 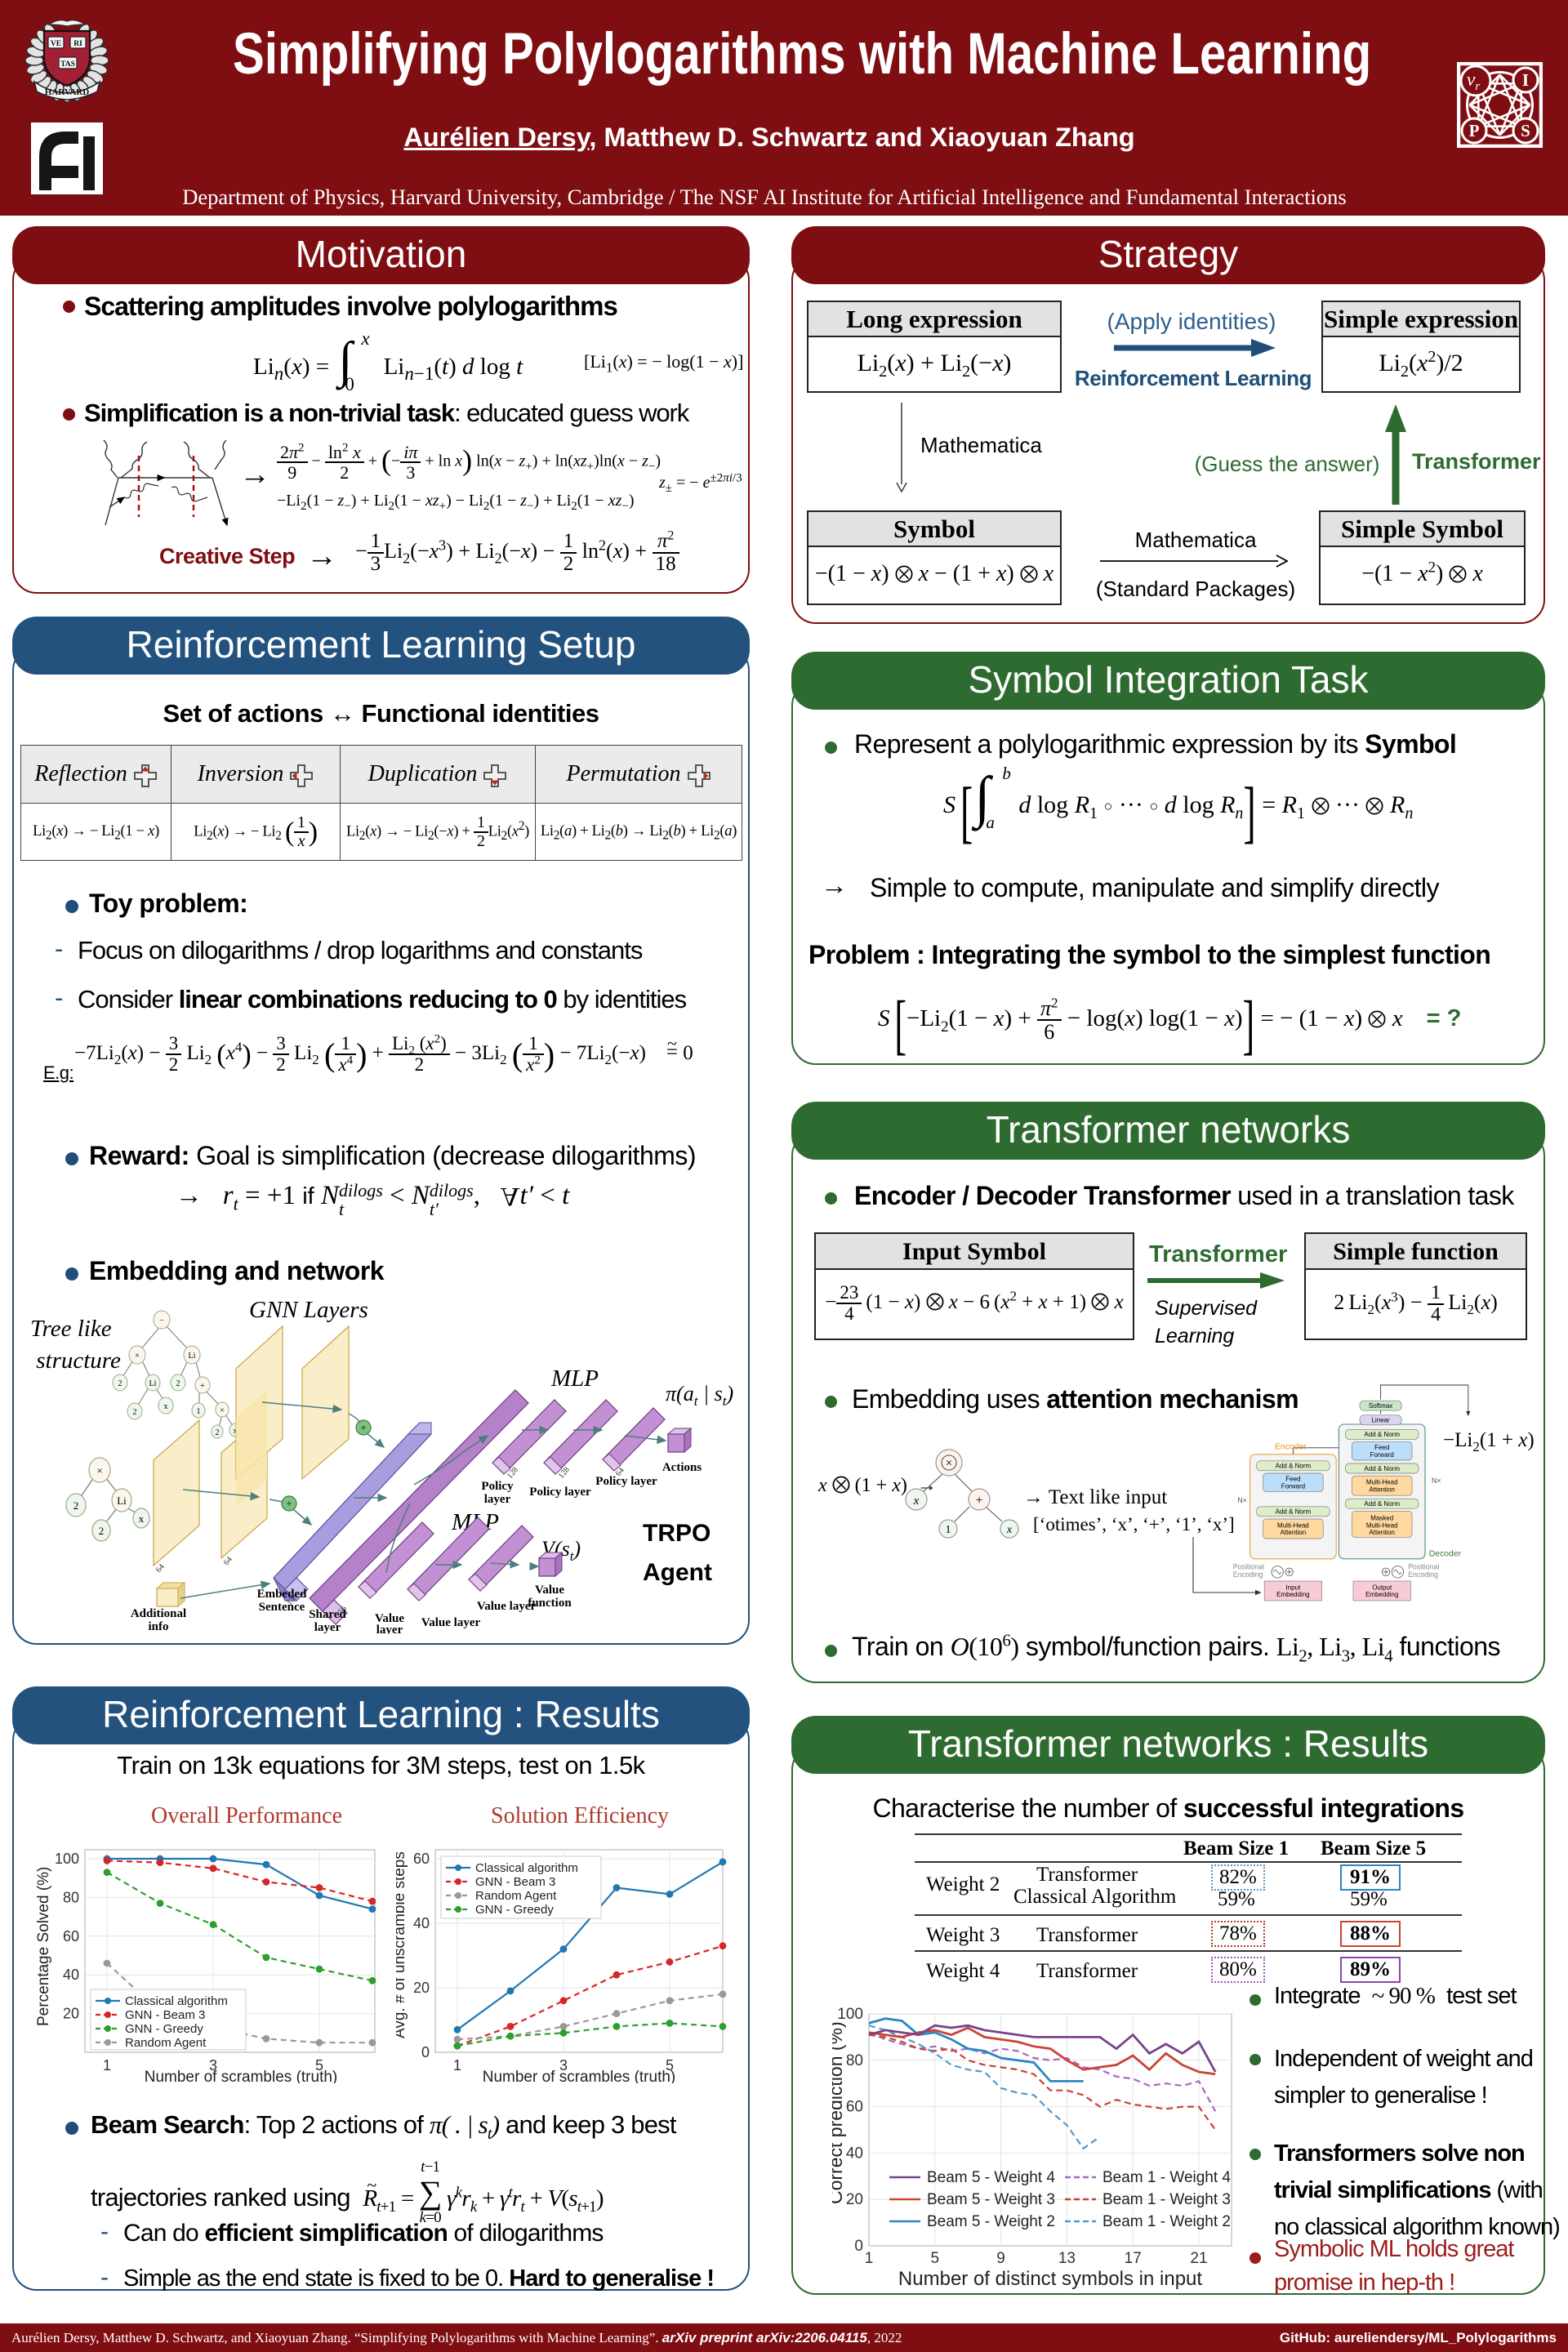 What do you see at coordinates (563, 2065) in the screenshot?
I see `svg-text: 3` at bounding box center [563, 2065].